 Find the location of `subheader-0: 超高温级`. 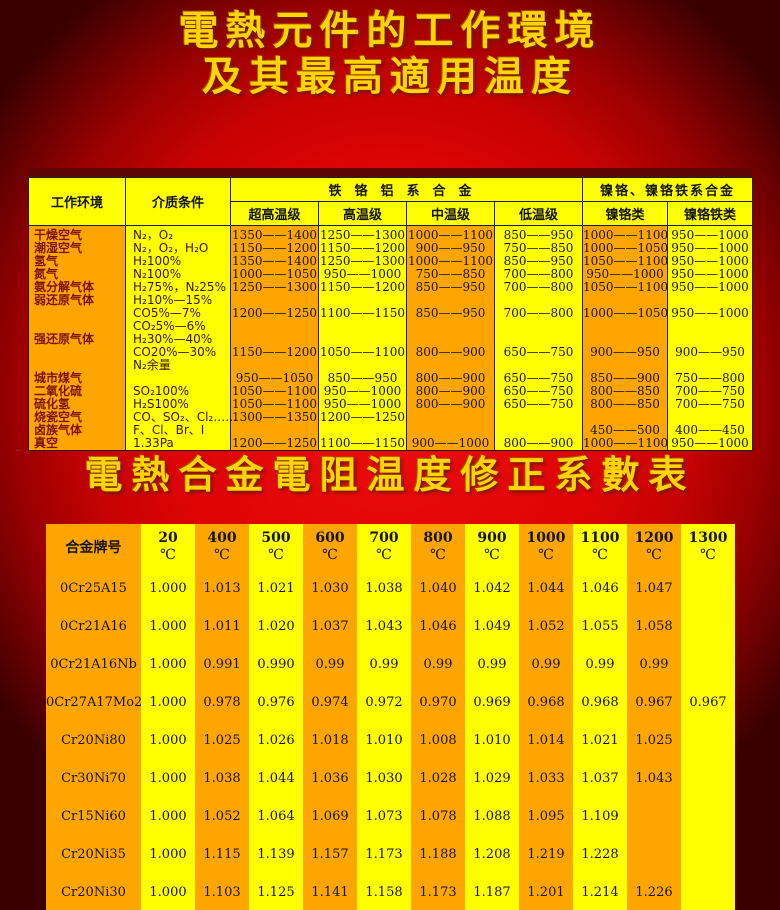

subheader-0: 超高温级 is located at coordinates (274, 213).